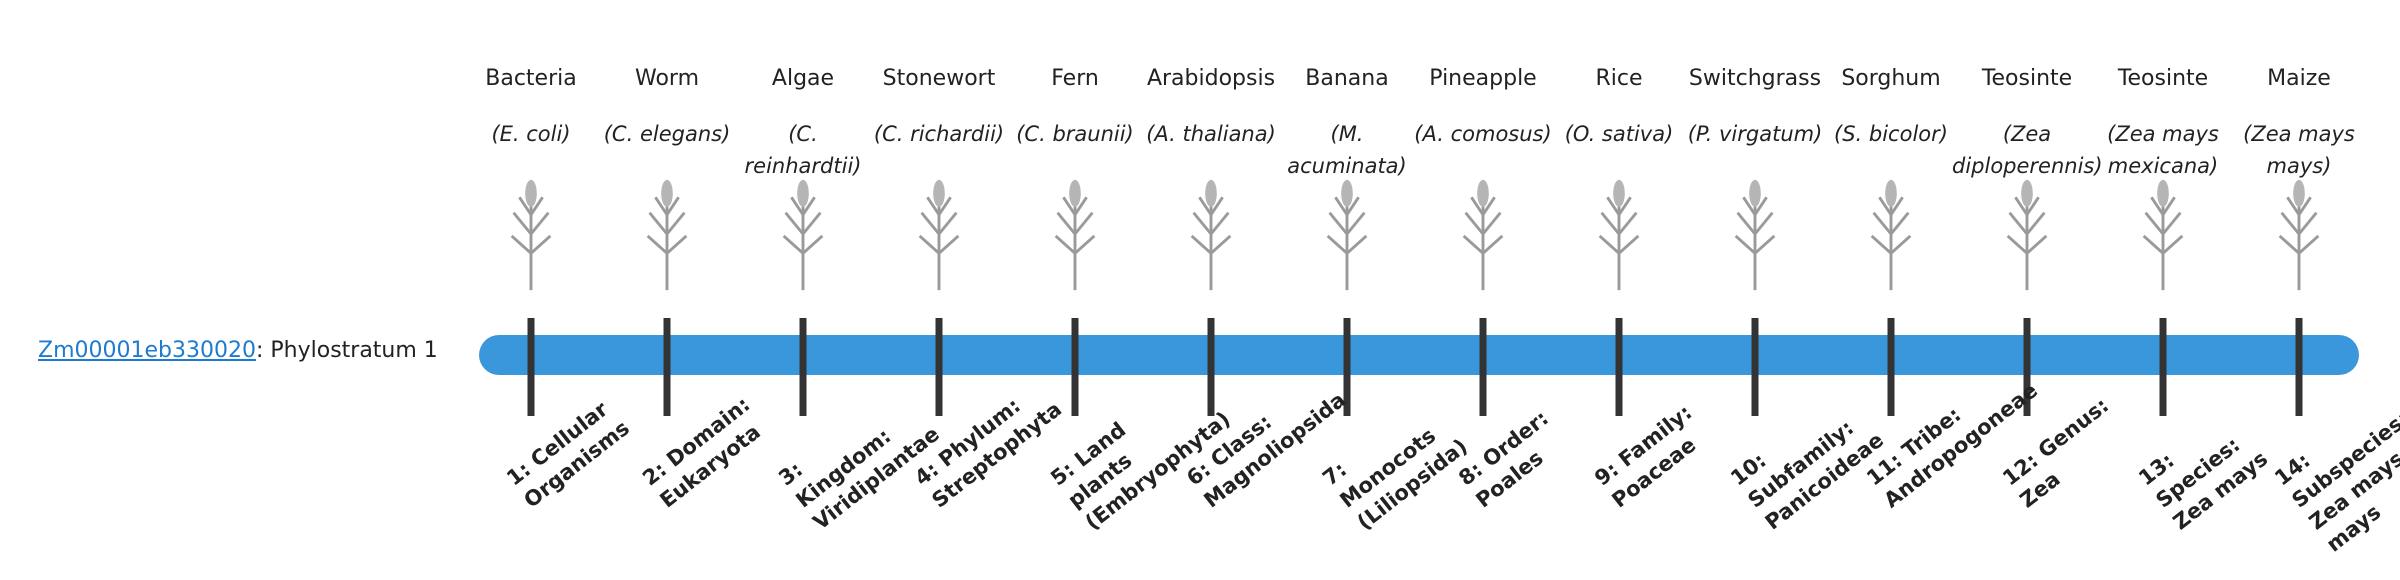  What do you see at coordinates (667, 134) in the screenshot?
I see `organism-species: (C. elegans)` at bounding box center [667, 134].